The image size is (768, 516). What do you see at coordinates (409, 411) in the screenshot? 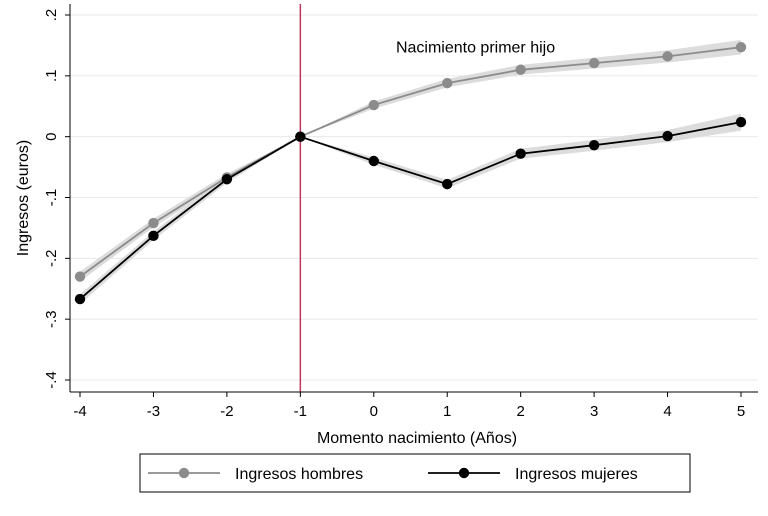
I see `x-tick-labels: -4 -3 -2 -1 0 1 2 3 4 5` at bounding box center [409, 411].